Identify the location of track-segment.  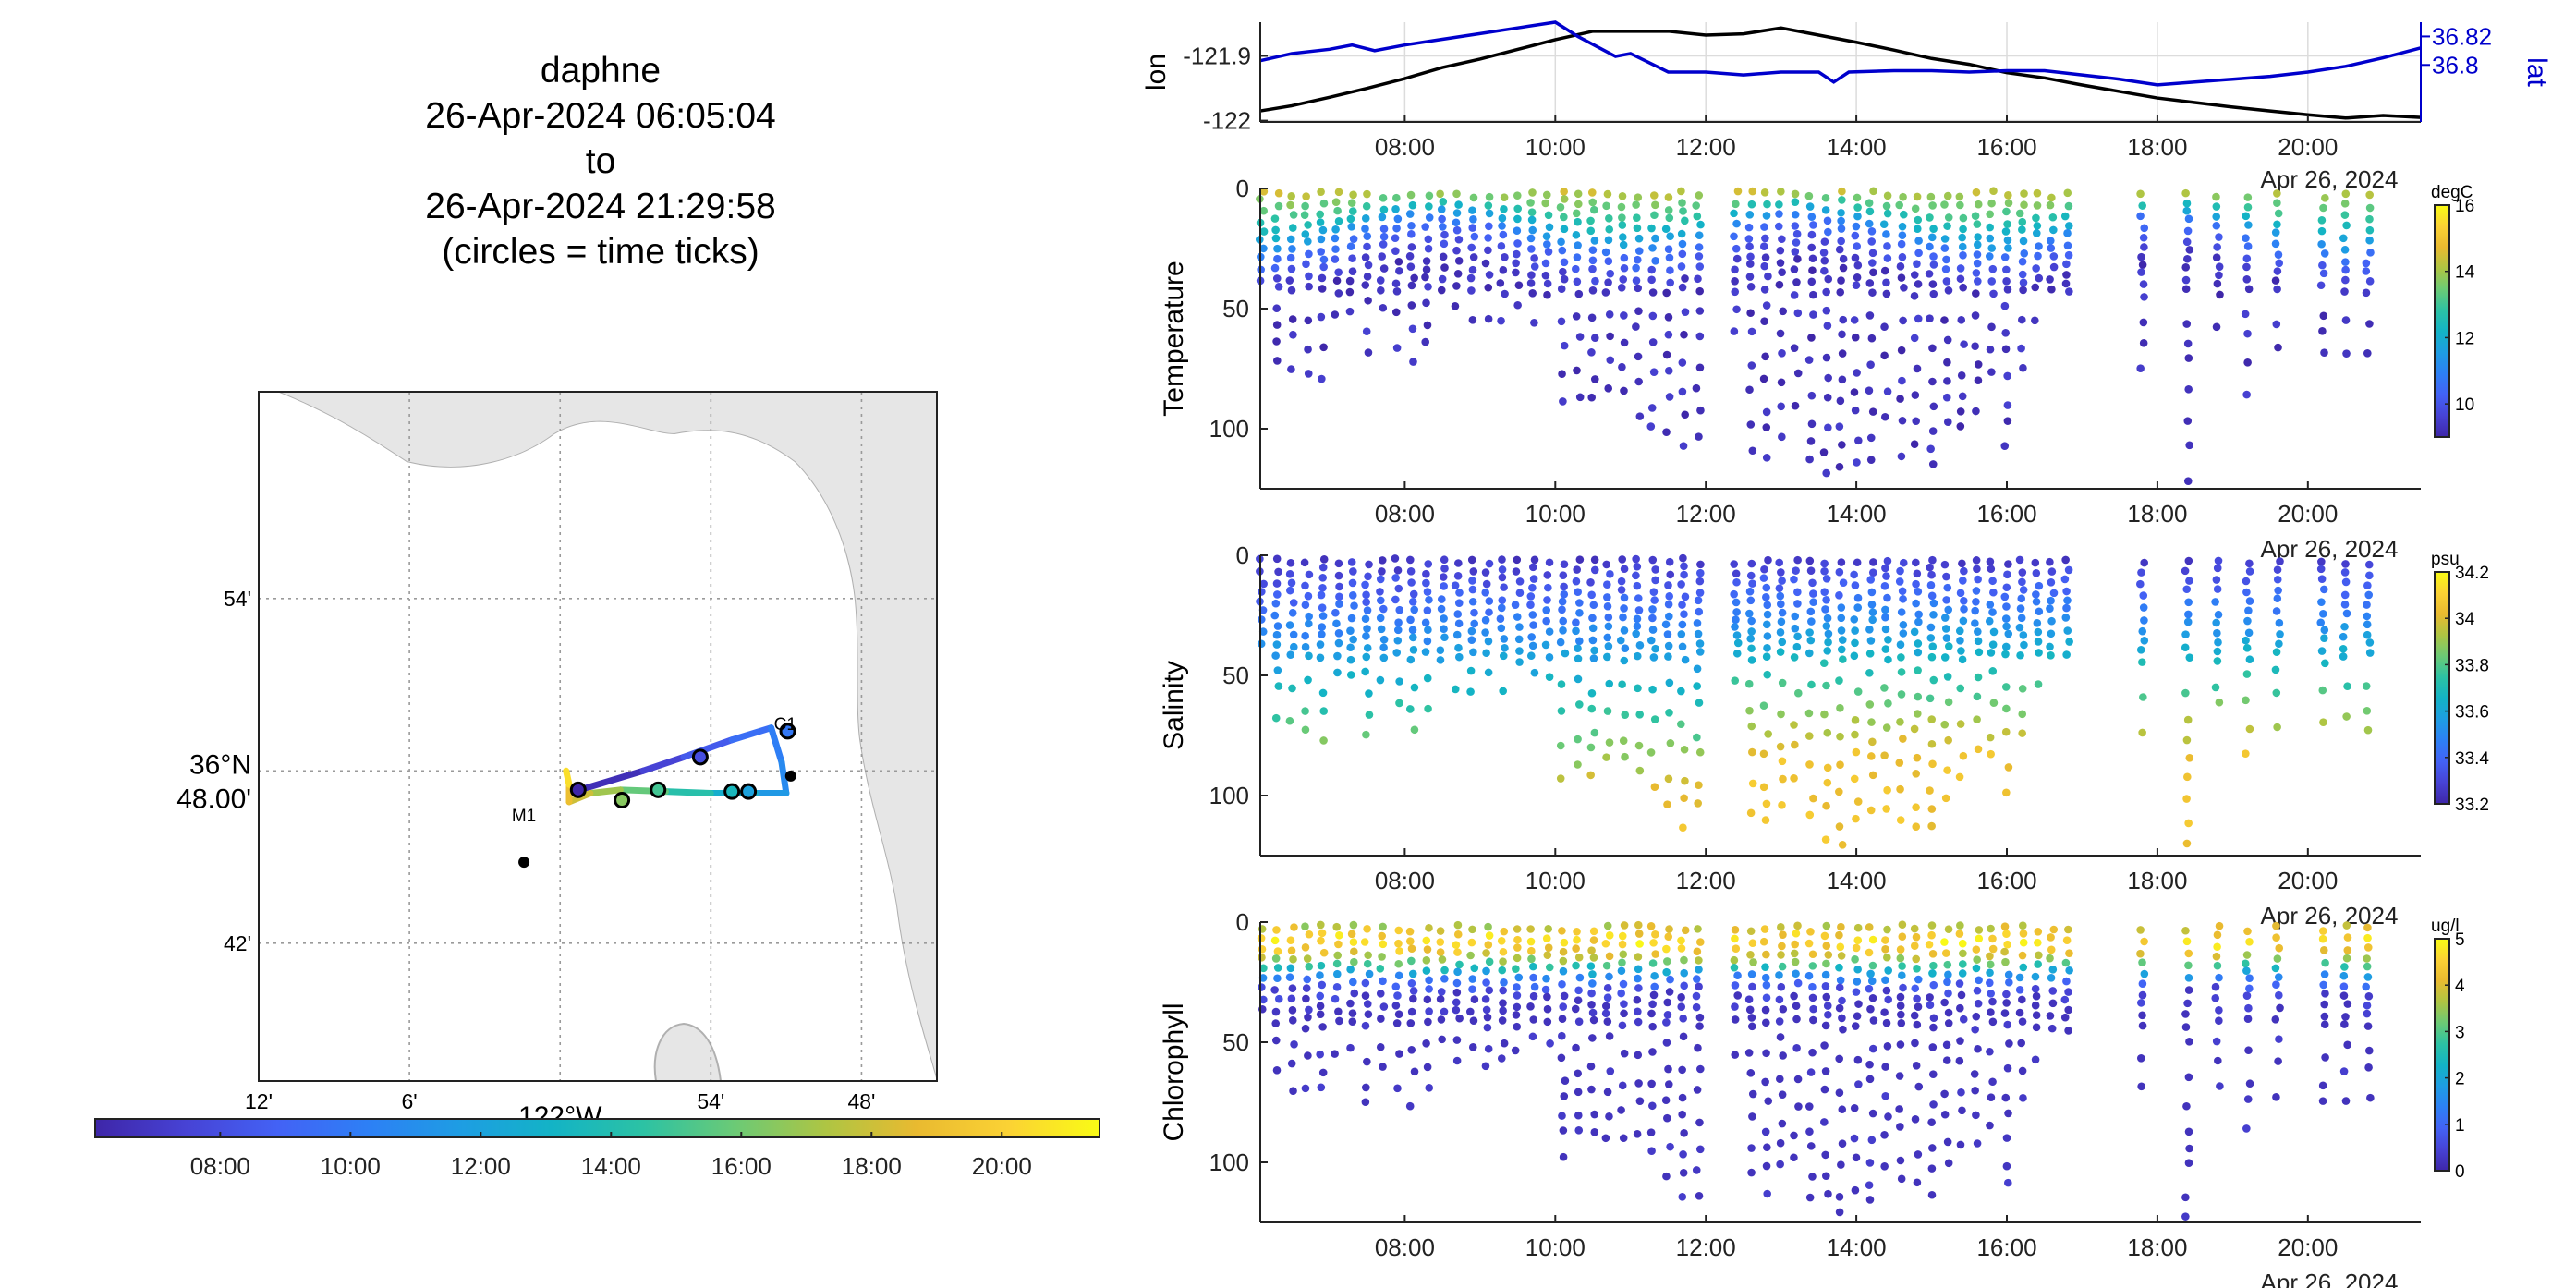
(751, 734).